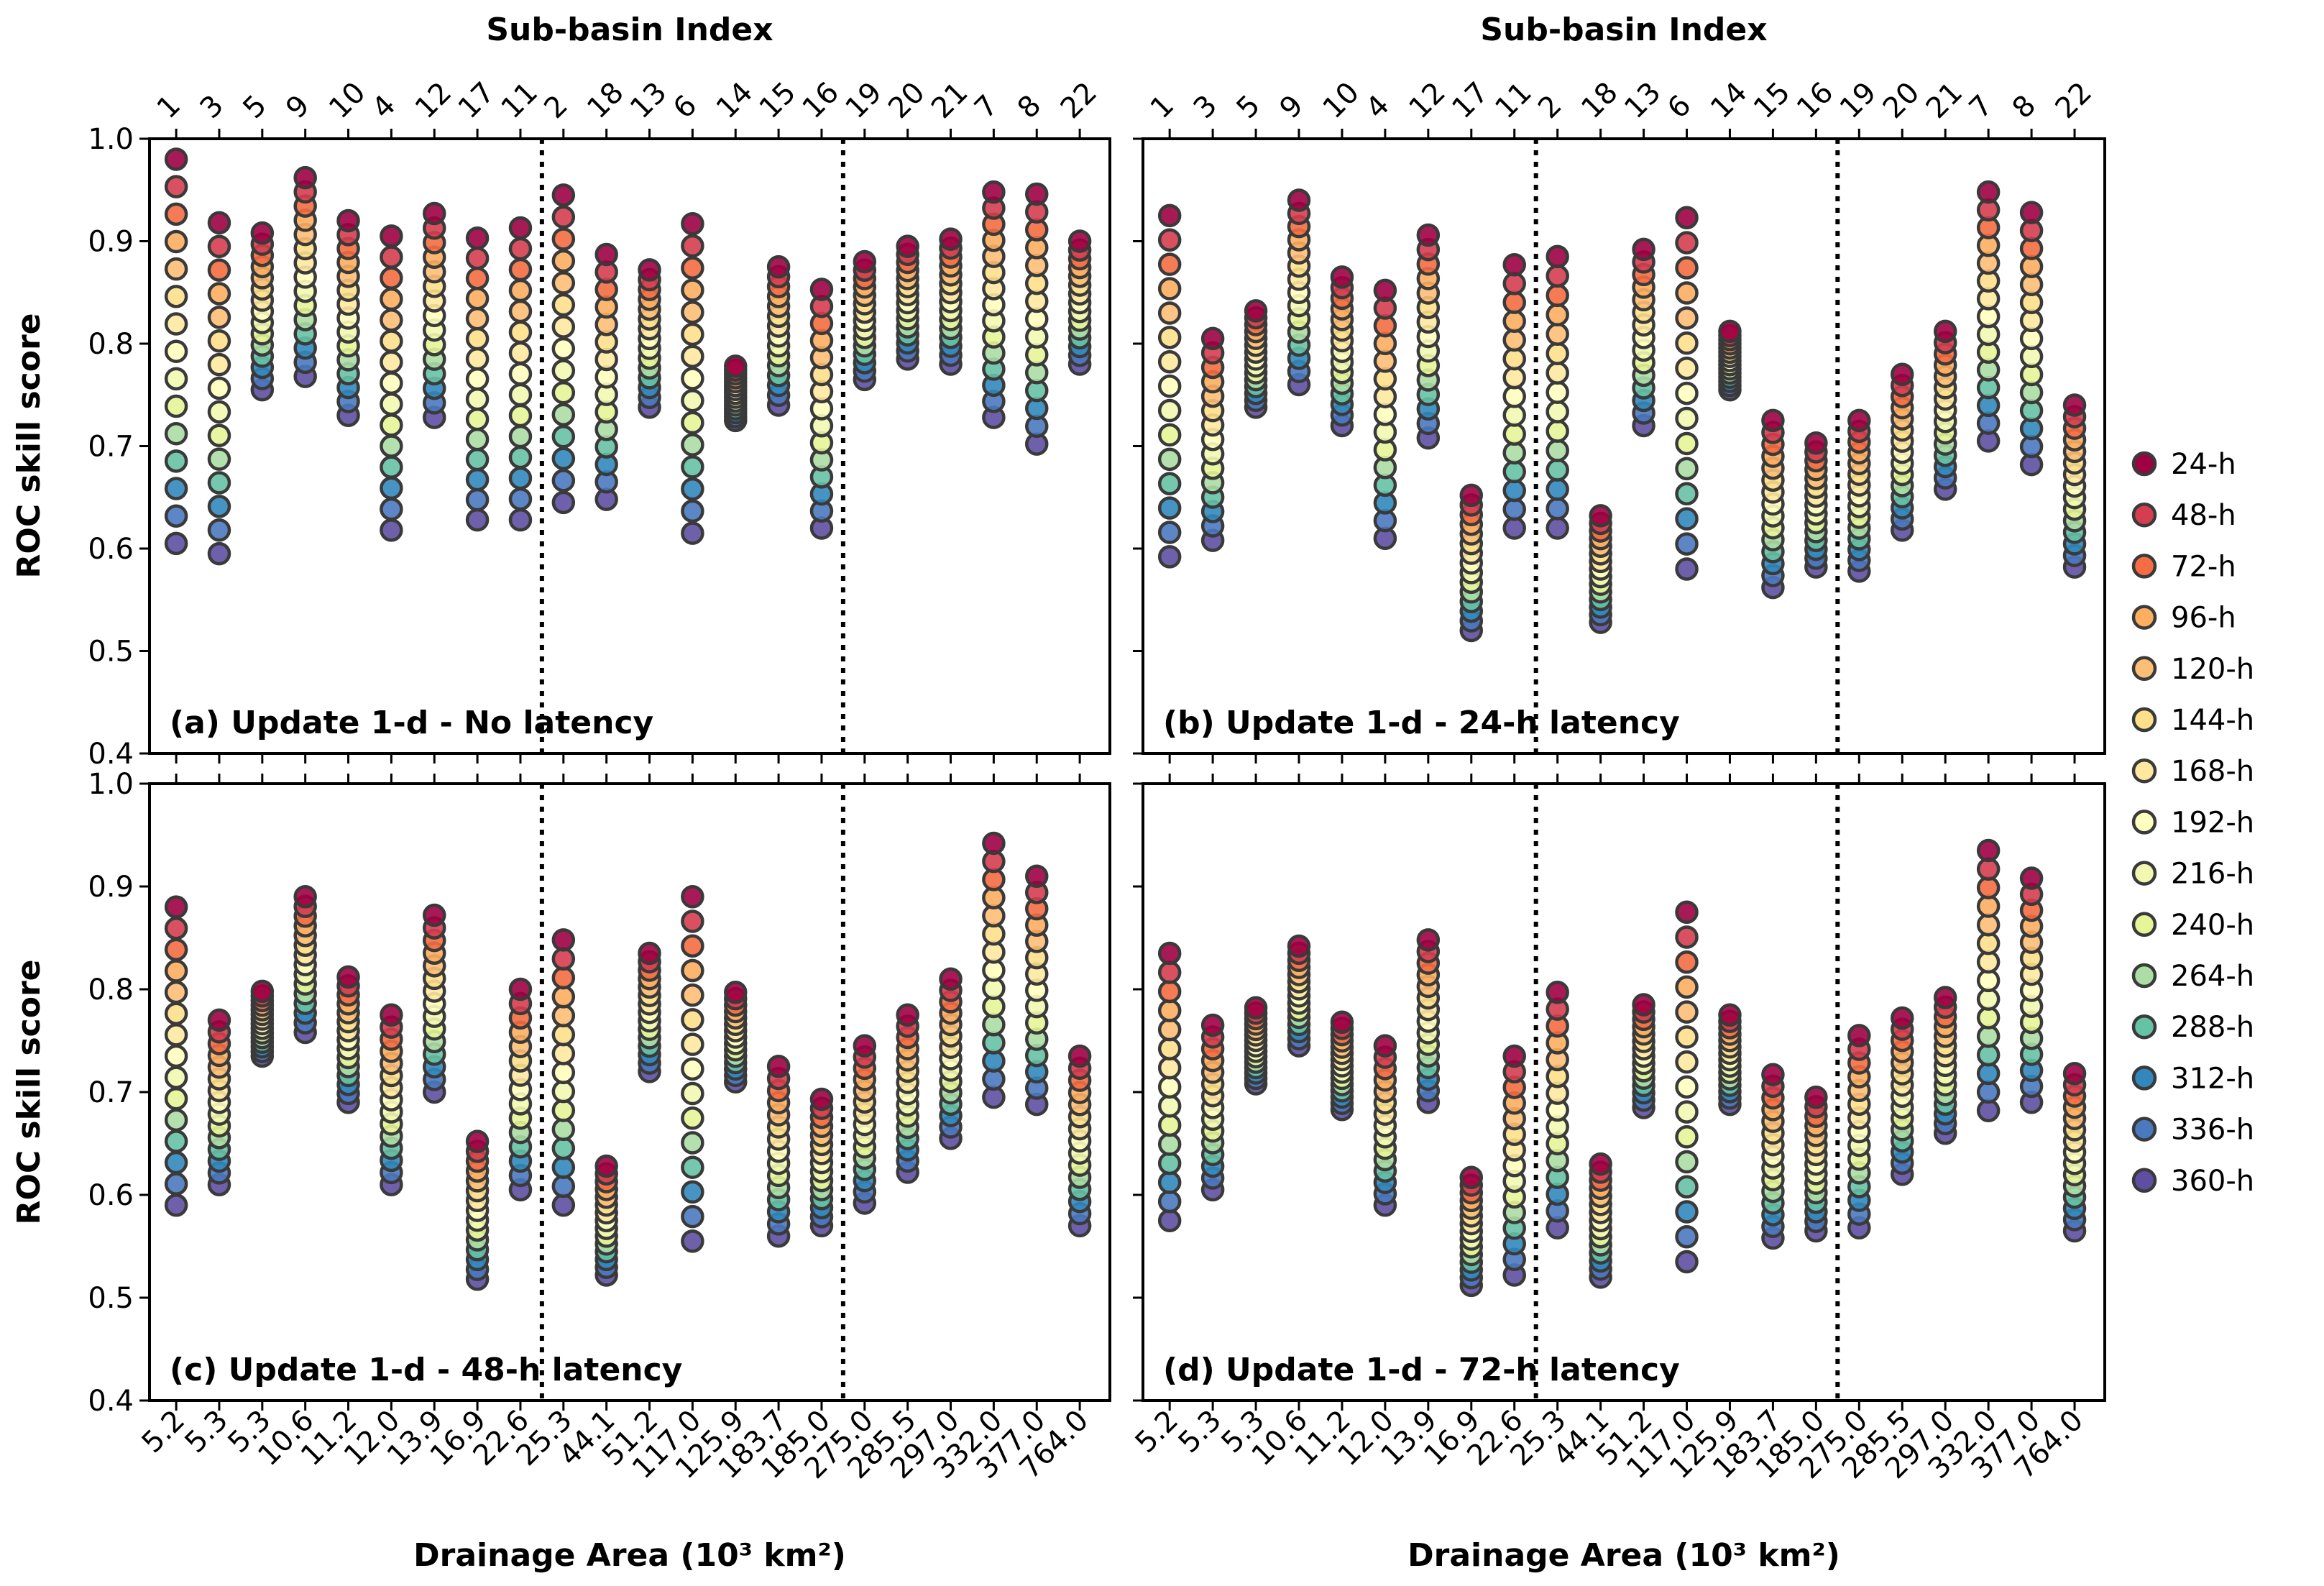 Image resolution: width=2324 pixels, height=1586 pixels. I want to click on sub-basin-tick-label: 8, so click(2025, 107).